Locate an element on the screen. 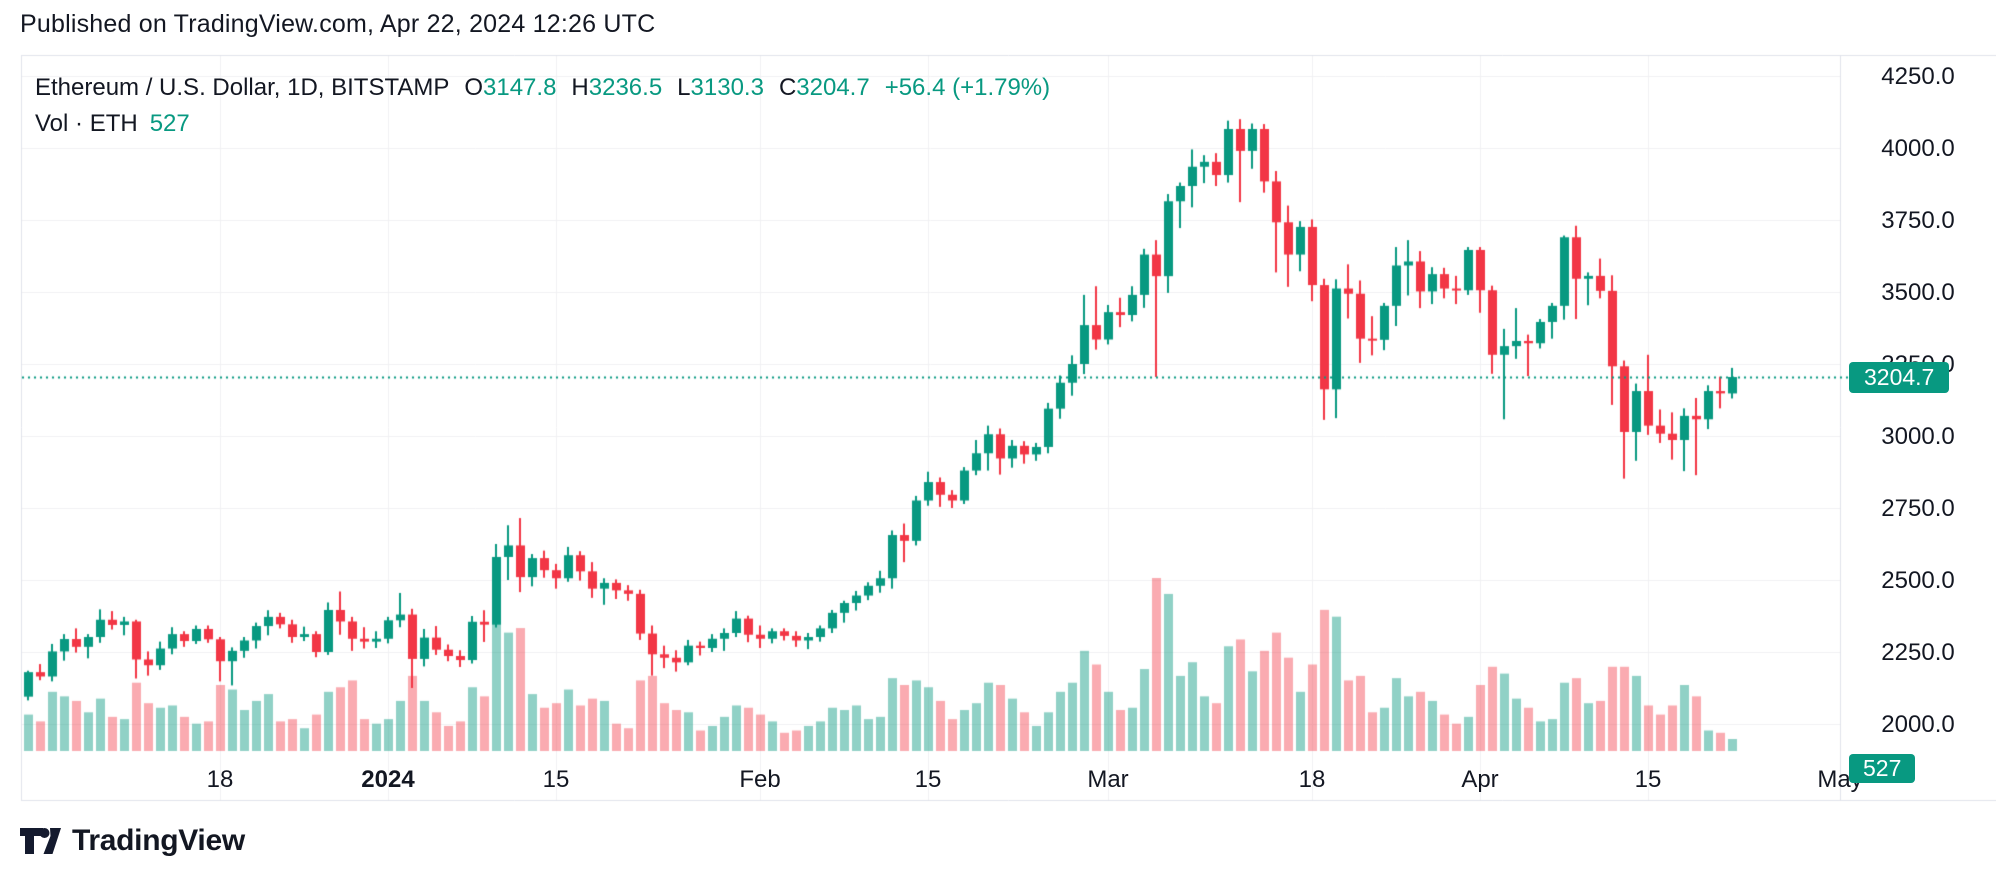 The width and height of the screenshot is (1996, 878). y-axis-label: 3750.0 is located at coordinates (1918, 220).